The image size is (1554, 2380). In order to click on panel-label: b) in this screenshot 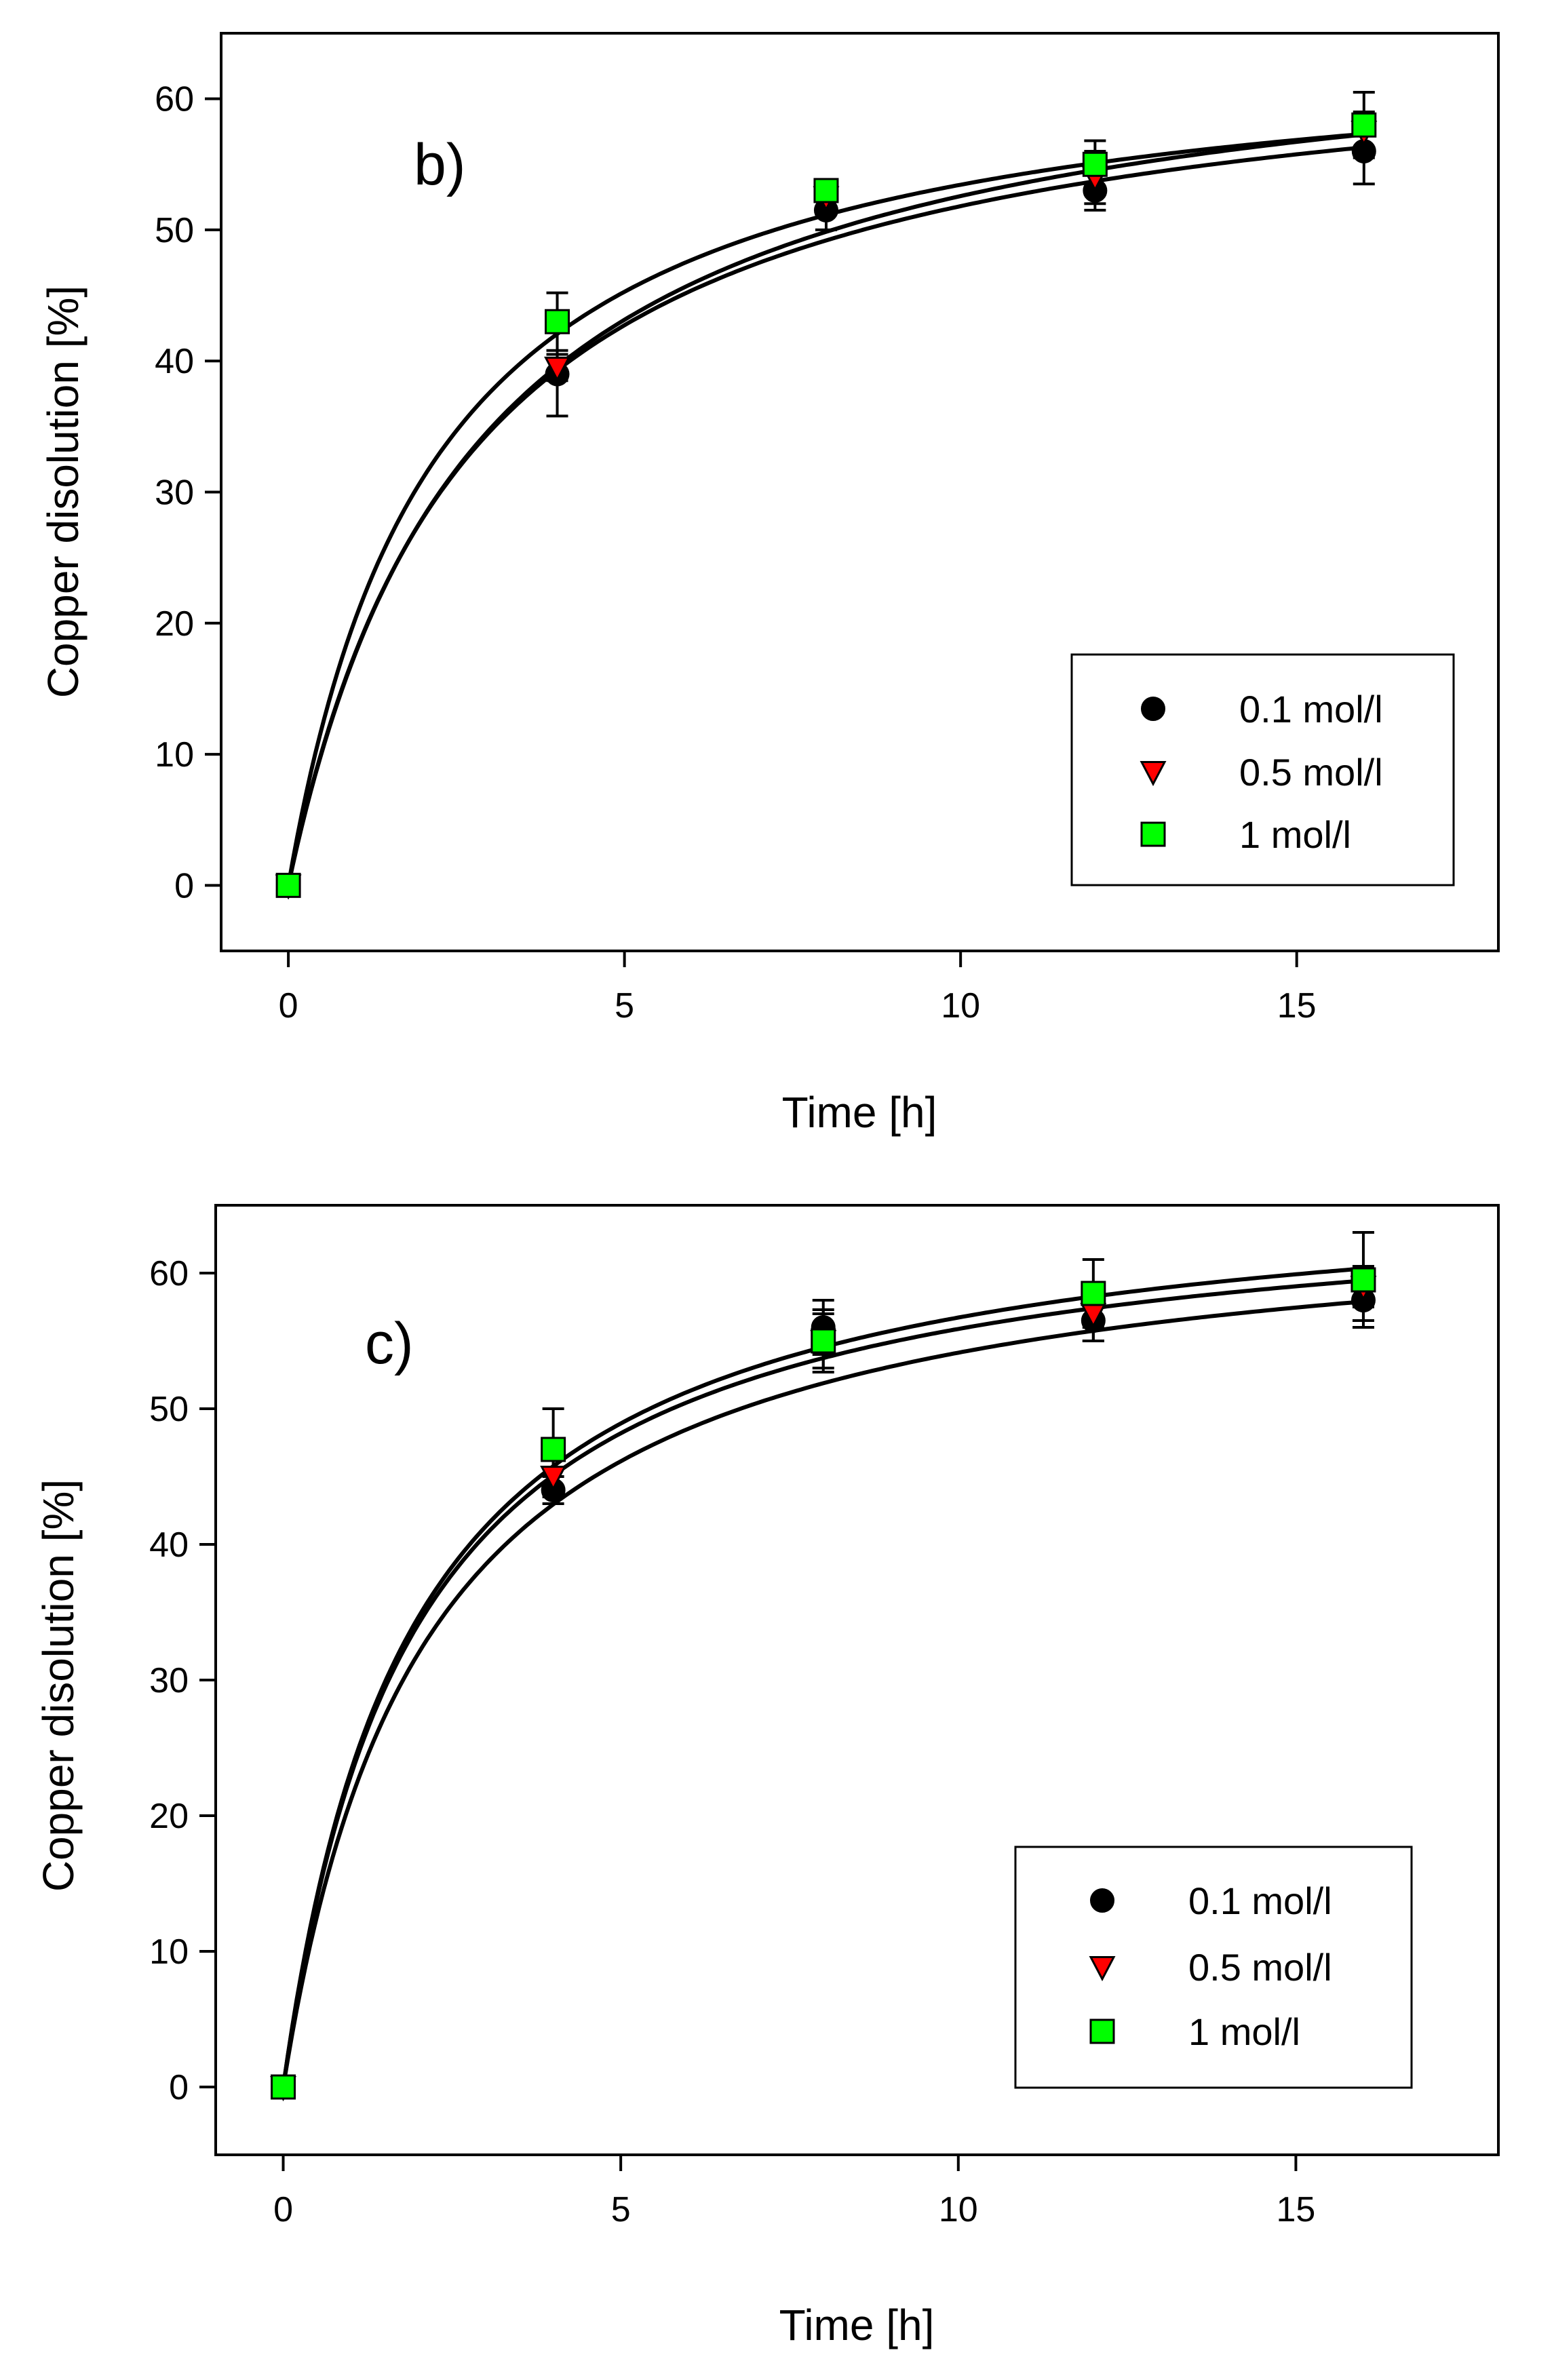, I will do `click(439, 164)`.